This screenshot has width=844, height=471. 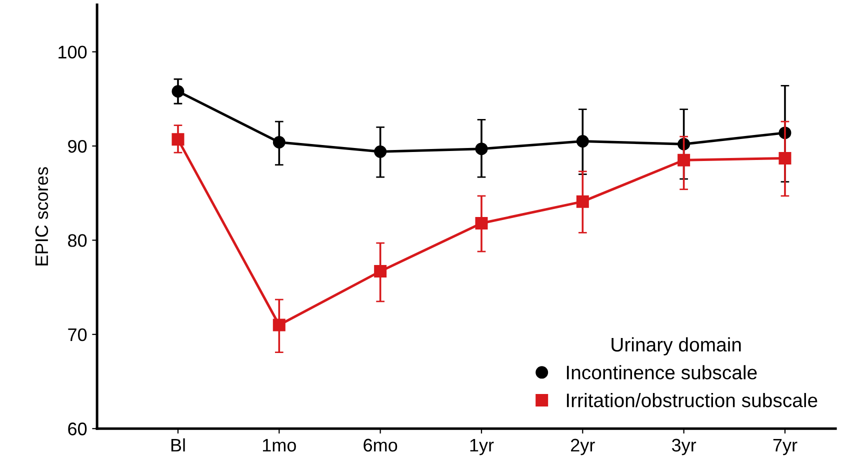 I want to click on y-tick-label: 80, so click(x=77, y=240).